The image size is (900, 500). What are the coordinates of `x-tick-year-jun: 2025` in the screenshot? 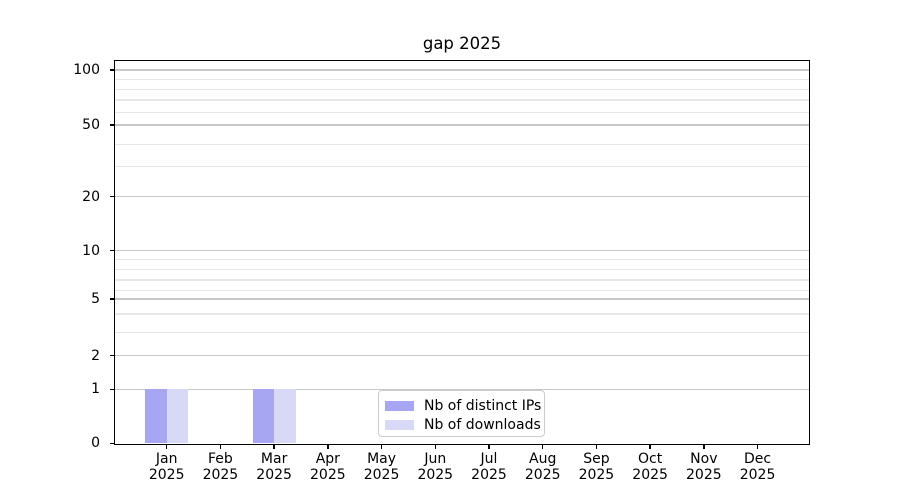 It's located at (435, 475).